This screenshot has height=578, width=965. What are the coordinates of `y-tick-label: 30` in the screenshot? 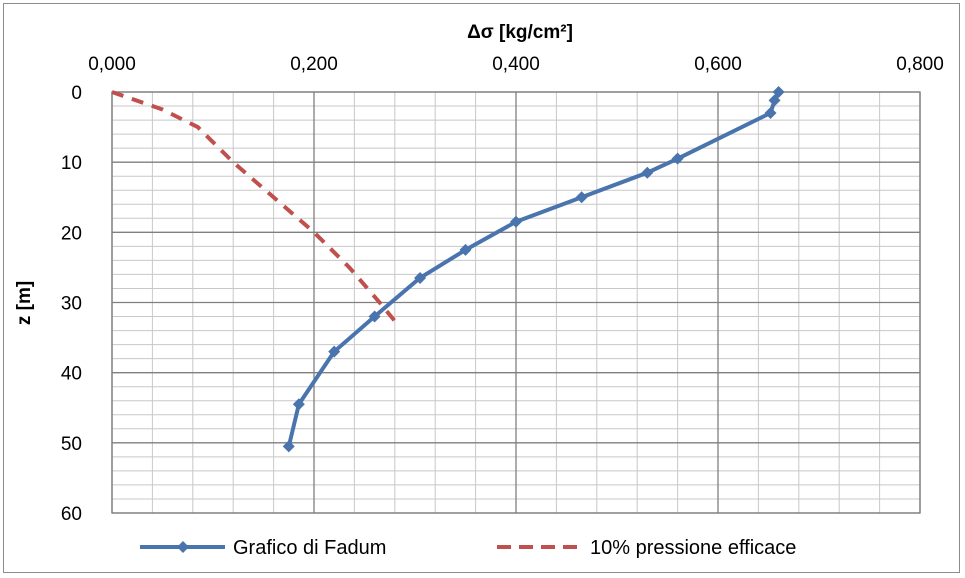 It's located at (71, 304).